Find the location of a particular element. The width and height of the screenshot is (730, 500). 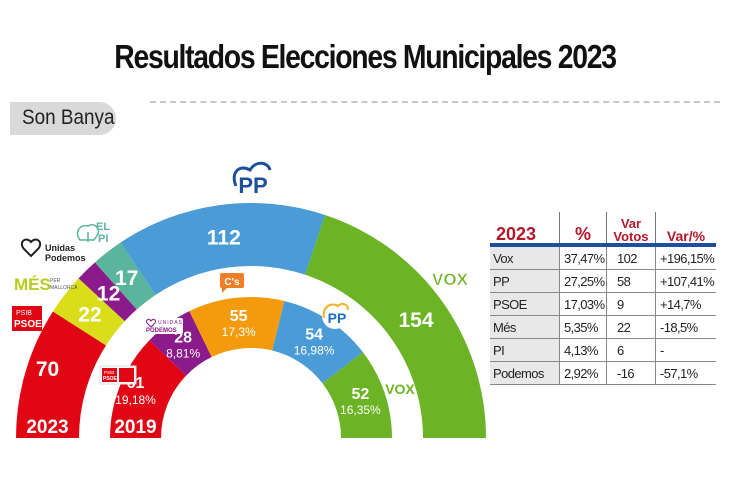

table-row: Vox 37,47% 102 +196,15% is located at coordinates (603, 257).